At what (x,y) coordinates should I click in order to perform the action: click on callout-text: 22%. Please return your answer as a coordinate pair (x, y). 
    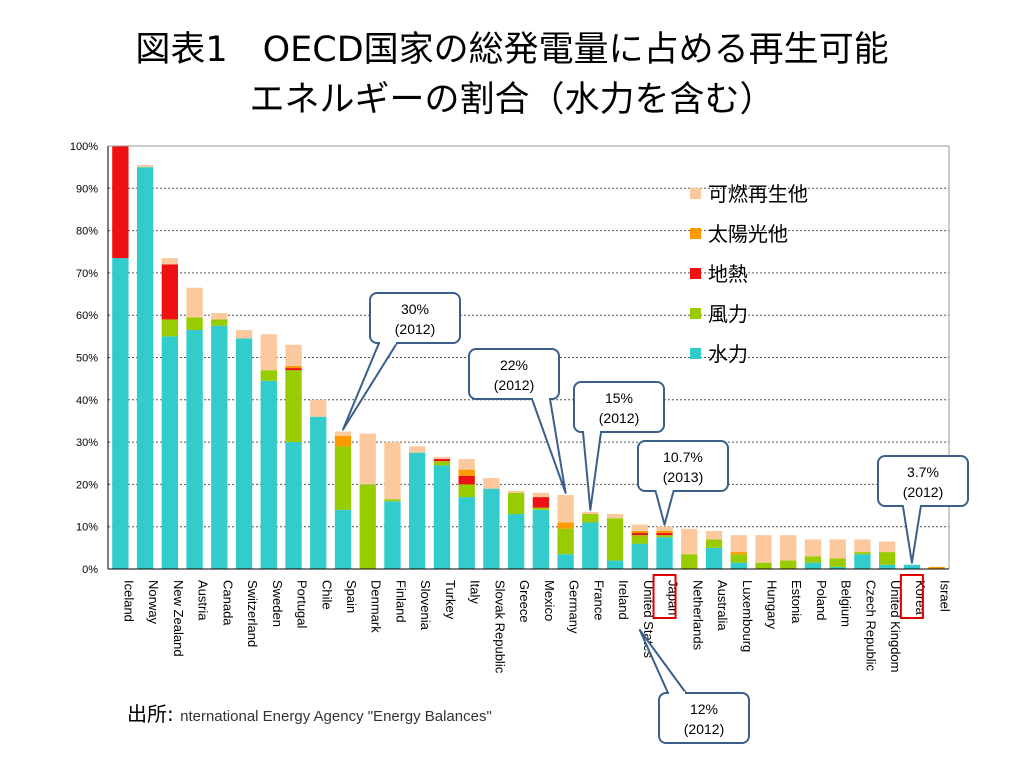
    Looking at the image, I should click on (514, 365).